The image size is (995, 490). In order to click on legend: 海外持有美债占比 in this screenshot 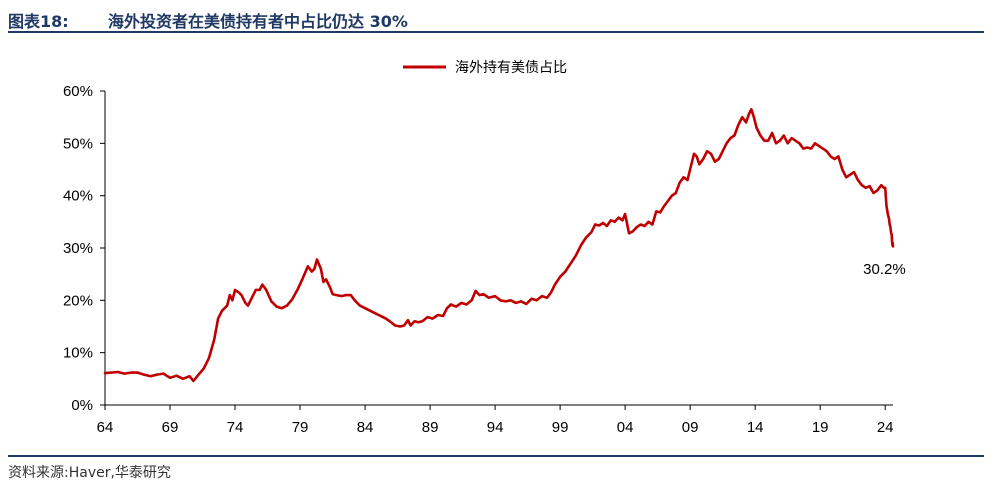, I will do `click(485, 68)`.